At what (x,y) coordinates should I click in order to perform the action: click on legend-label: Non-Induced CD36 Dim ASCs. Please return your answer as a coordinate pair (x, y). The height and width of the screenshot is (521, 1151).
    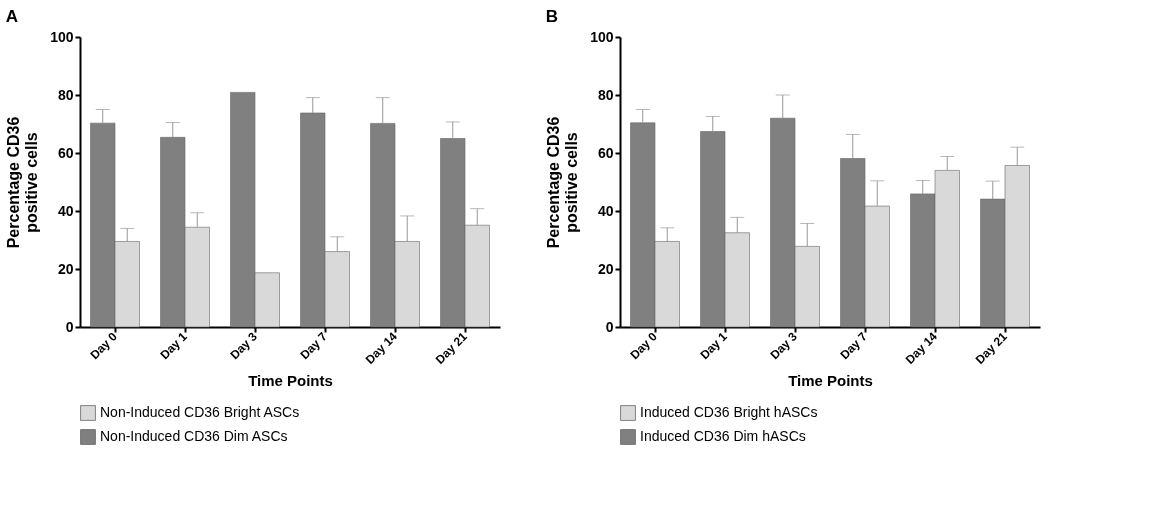
    Looking at the image, I should click on (194, 436).